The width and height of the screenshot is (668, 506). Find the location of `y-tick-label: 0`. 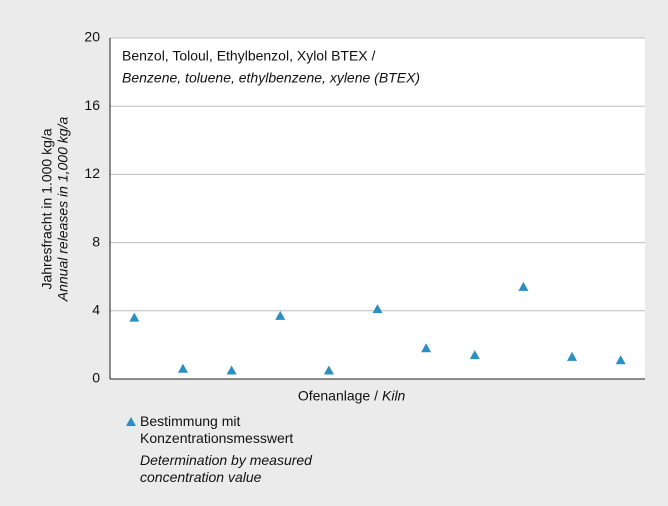

y-tick-label: 0 is located at coordinates (96, 378).